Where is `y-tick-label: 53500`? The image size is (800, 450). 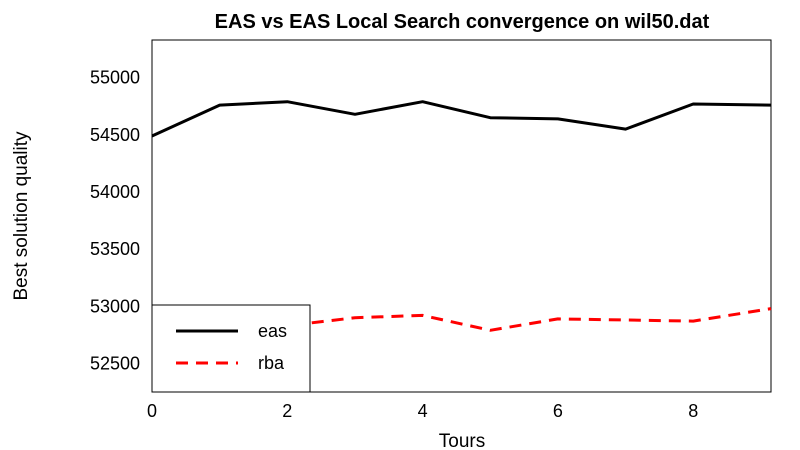
y-tick-label: 53500 is located at coordinates (115, 249).